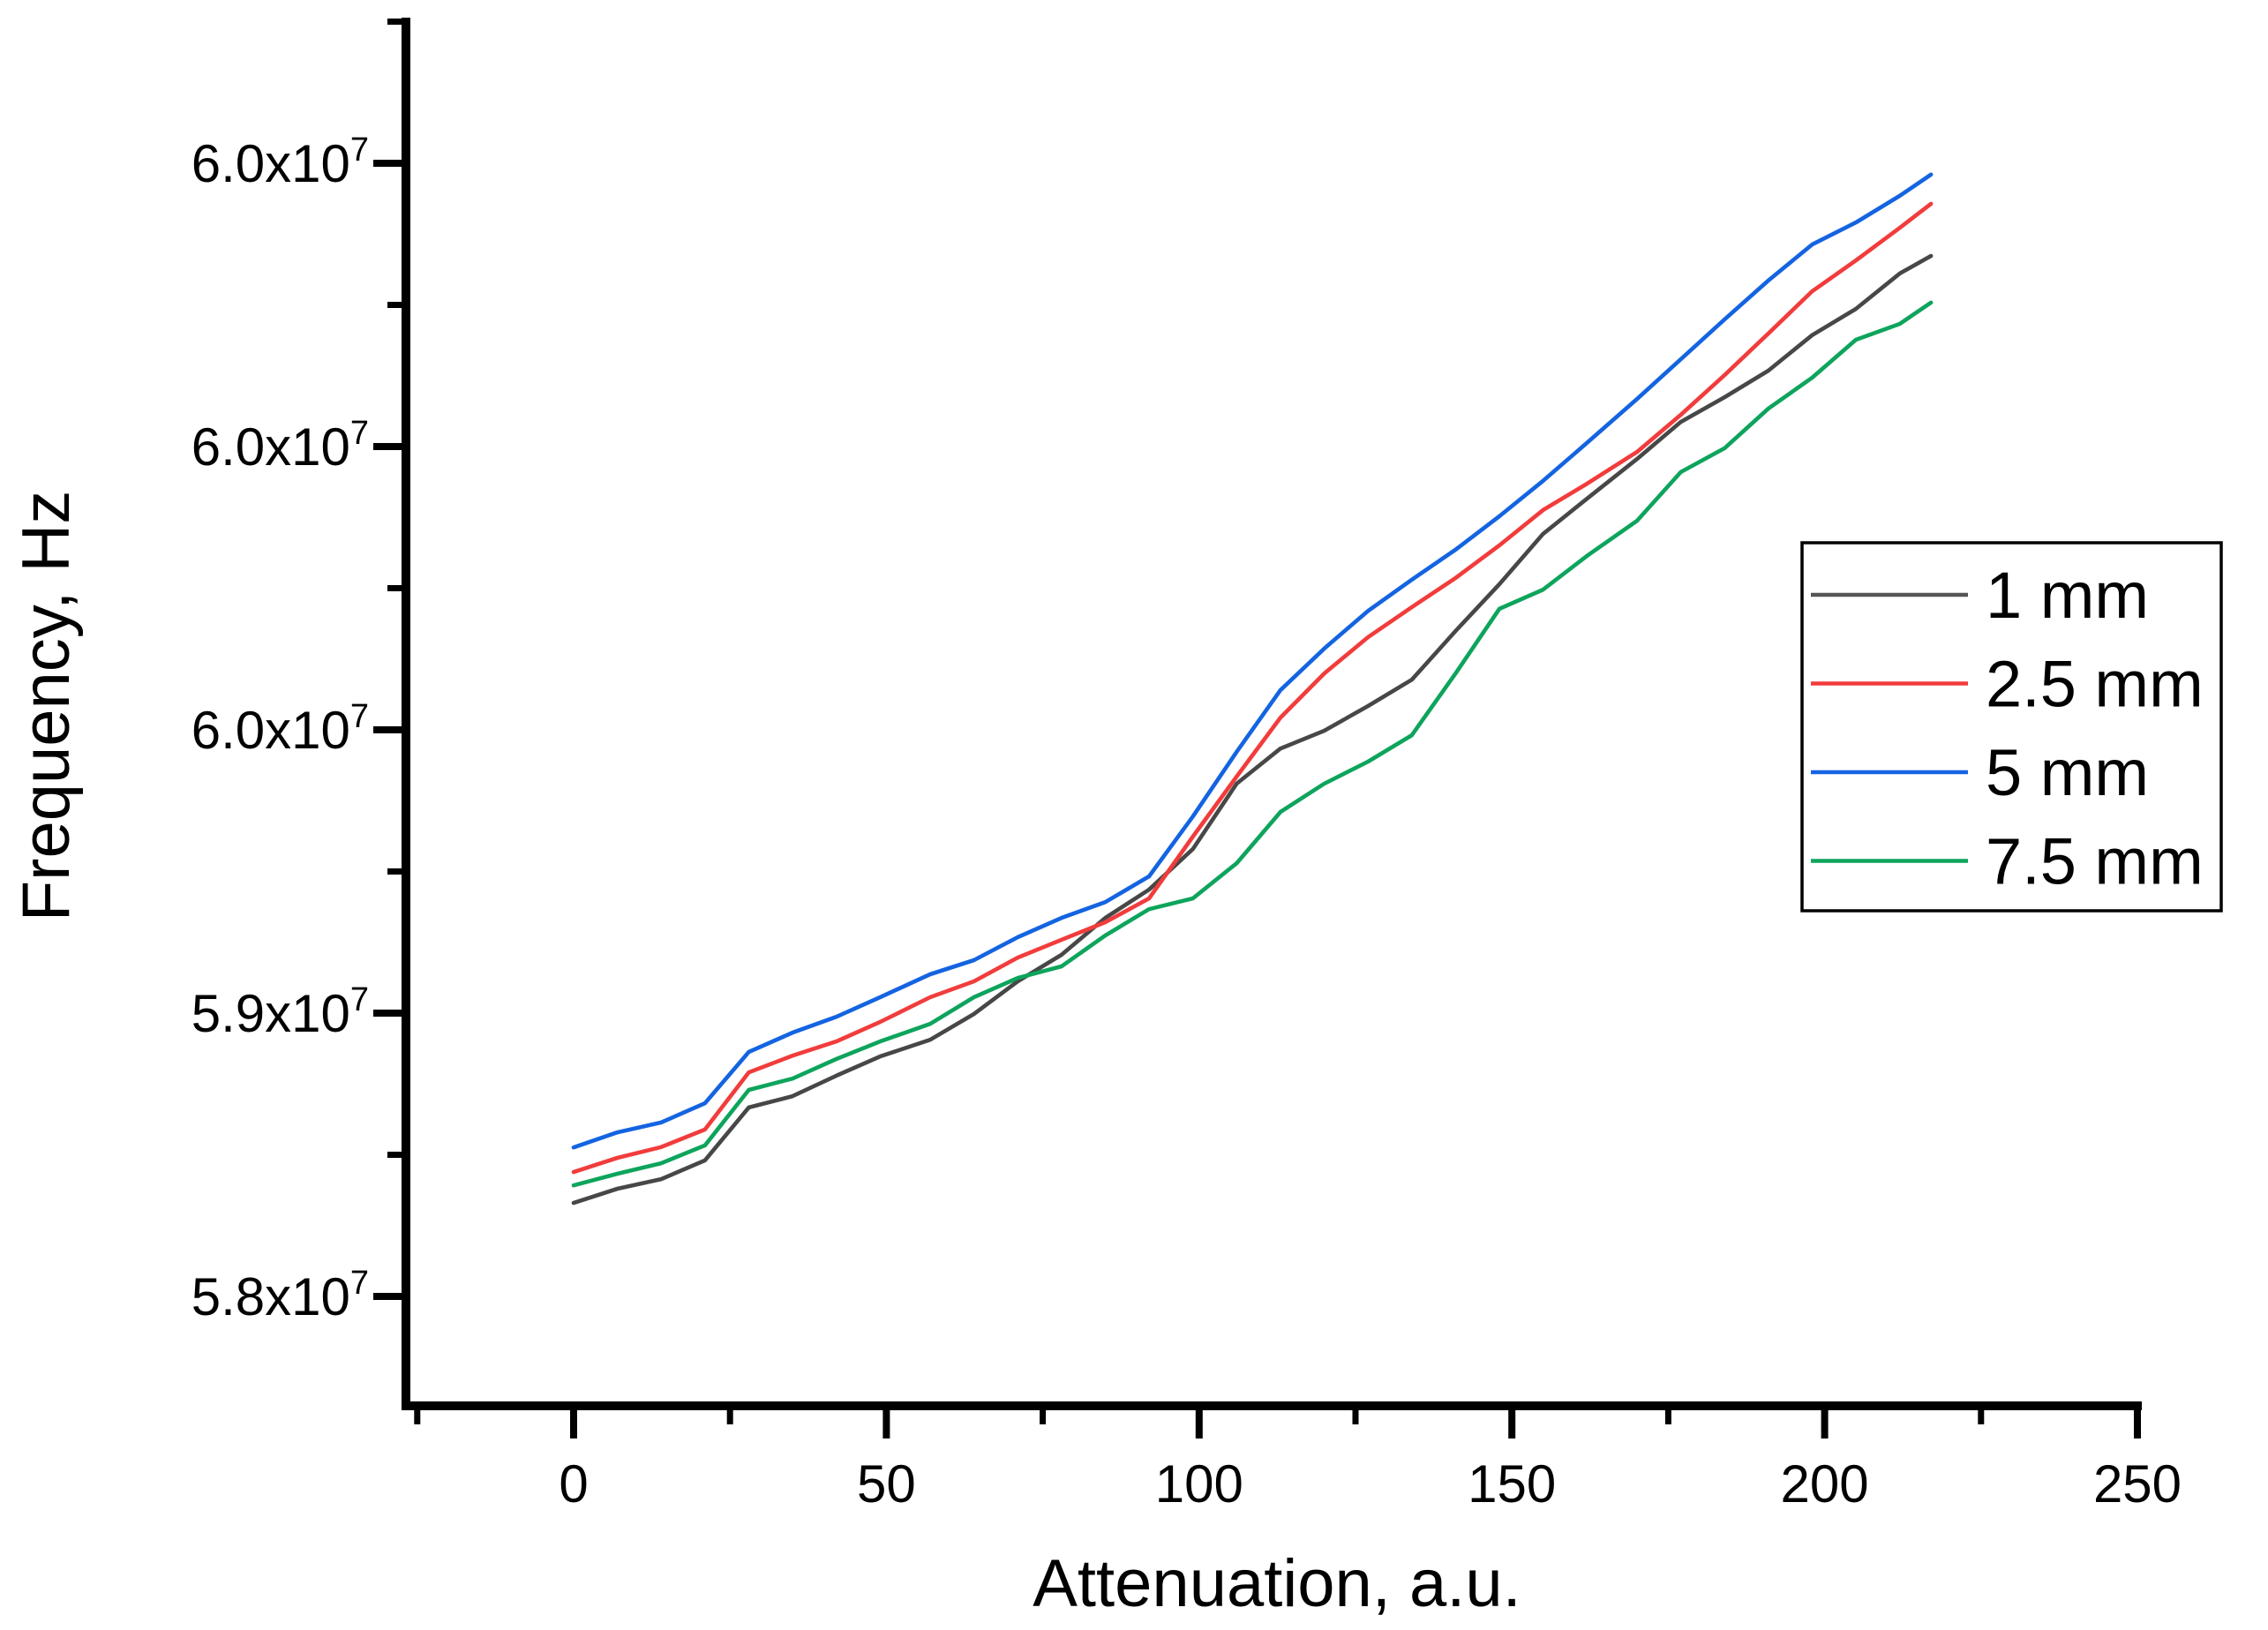 The height and width of the screenshot is (1630, 2268). Describe the element at coordinates (1512, 1484) in the screenshot. I see `x-tick-label: 150` at that location.